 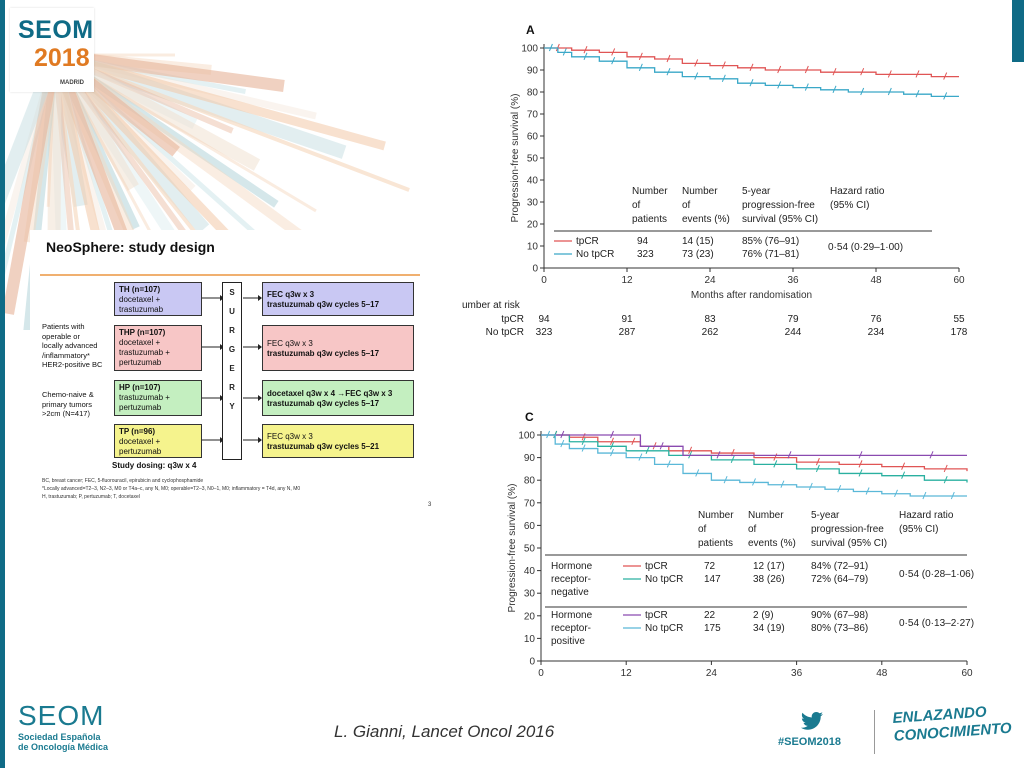 What do you see at coordinates (710, 566) in the screenshot?
I see `table-patients: 72` at bounding box center [710, 566].